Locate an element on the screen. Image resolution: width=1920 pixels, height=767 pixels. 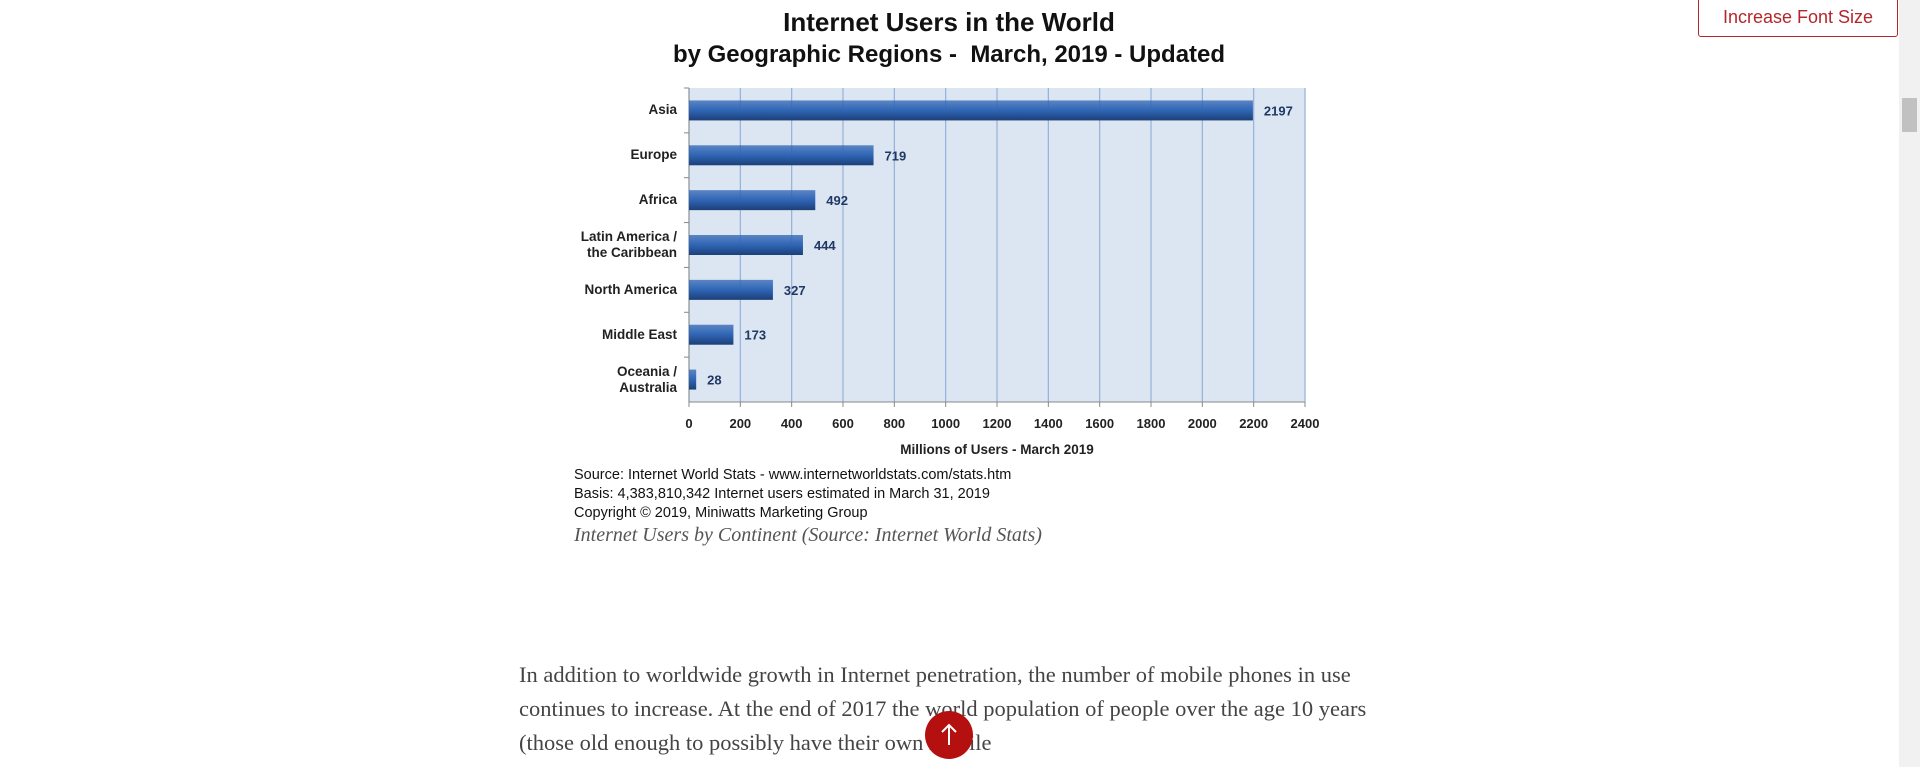
value-label: 492 is located at coordinates (837, 200).